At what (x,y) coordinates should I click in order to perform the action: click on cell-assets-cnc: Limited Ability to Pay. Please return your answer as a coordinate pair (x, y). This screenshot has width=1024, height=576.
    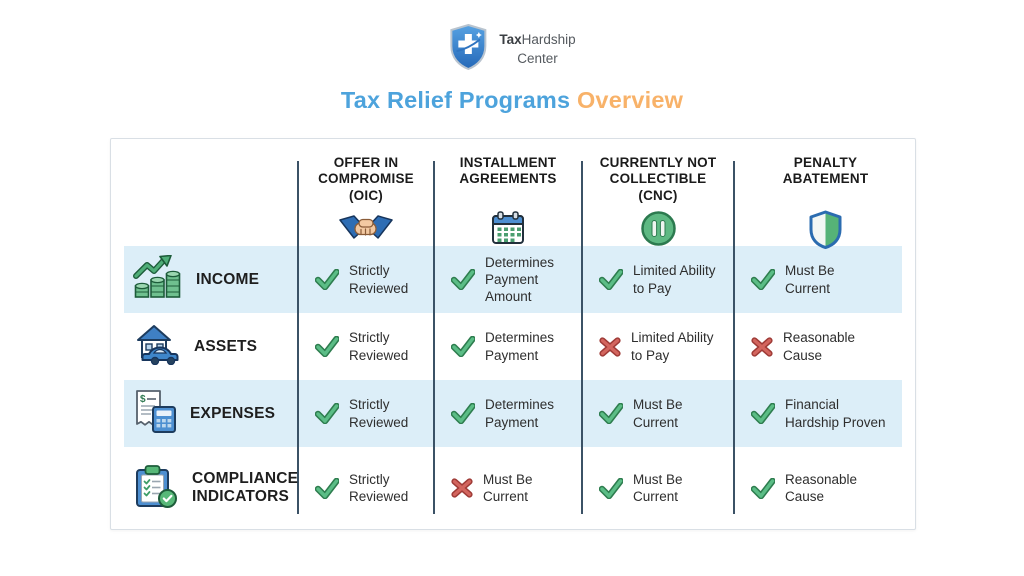
    Looking at the image, I should click on (658, 346).